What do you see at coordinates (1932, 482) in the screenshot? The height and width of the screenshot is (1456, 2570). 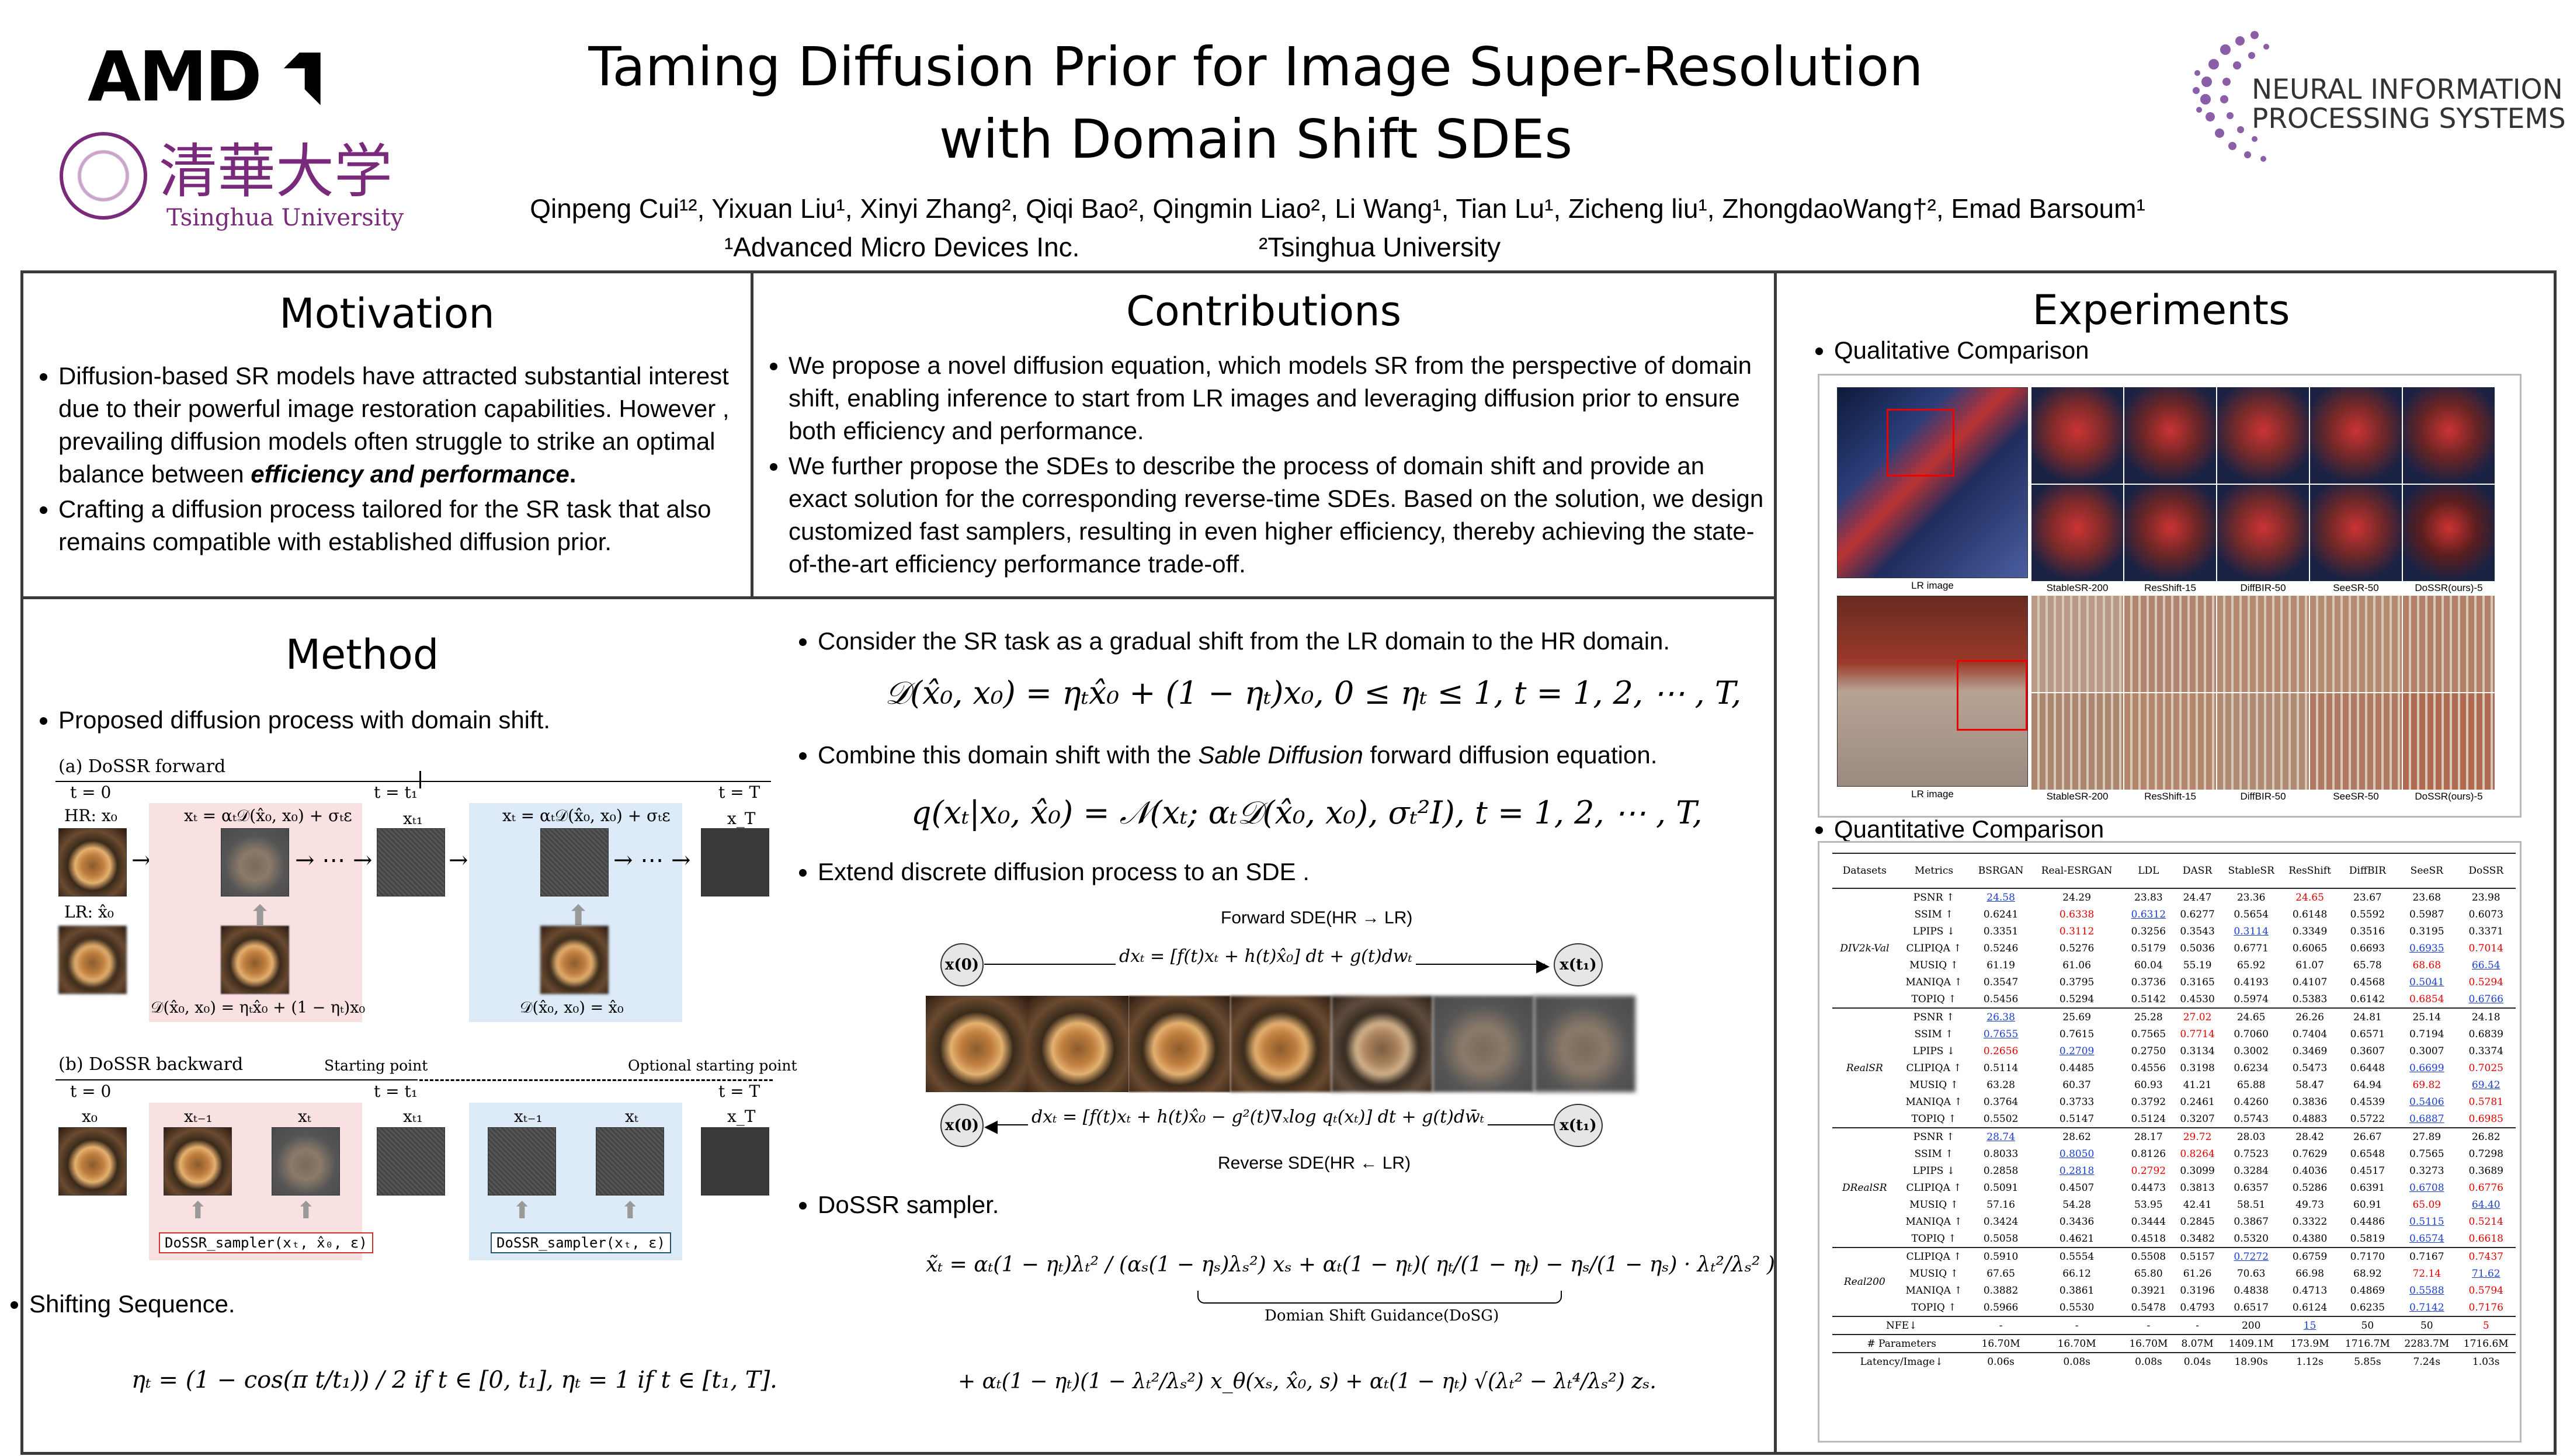 I see `qual-lr-spiderman` at bounding box center [1932, 482].